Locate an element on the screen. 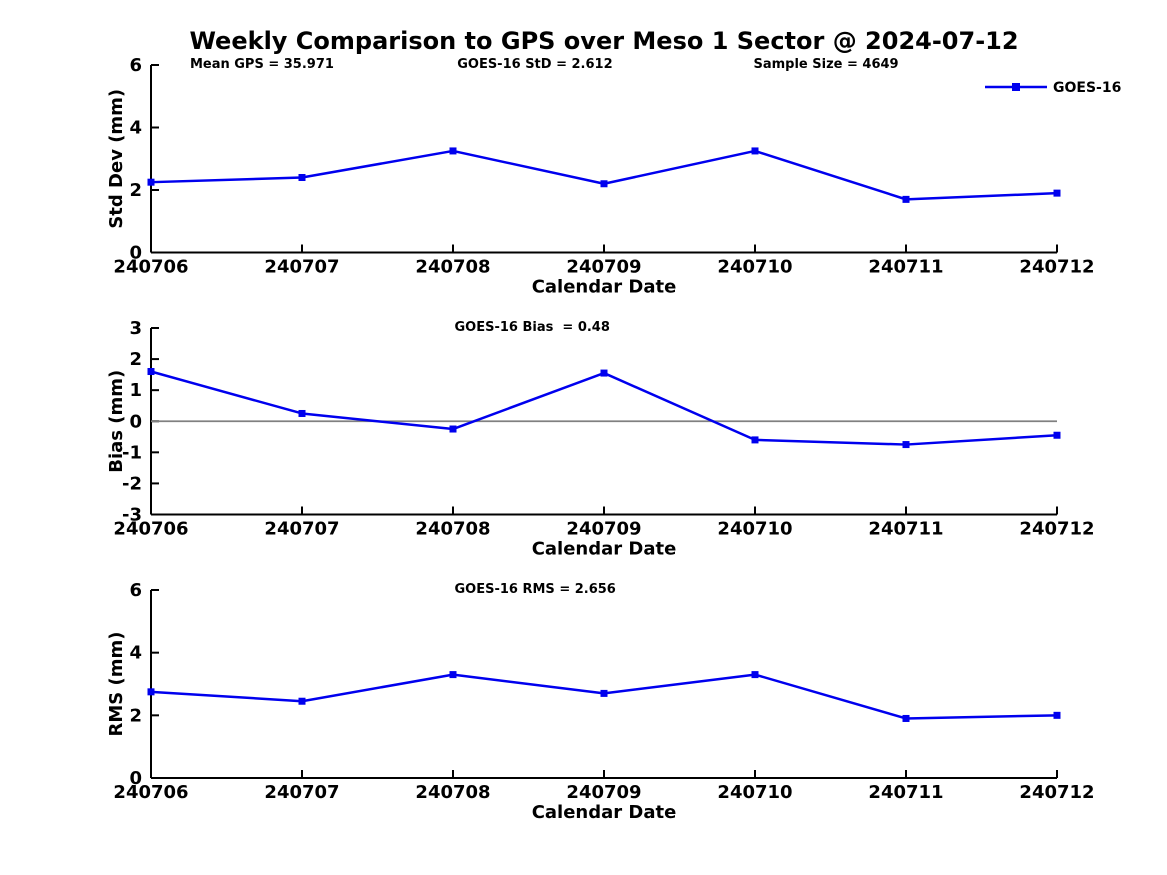 The height and width of the screenshot is (875, 1167). annotation: Sample Size = 4649 is located at coordinates (825, 64).